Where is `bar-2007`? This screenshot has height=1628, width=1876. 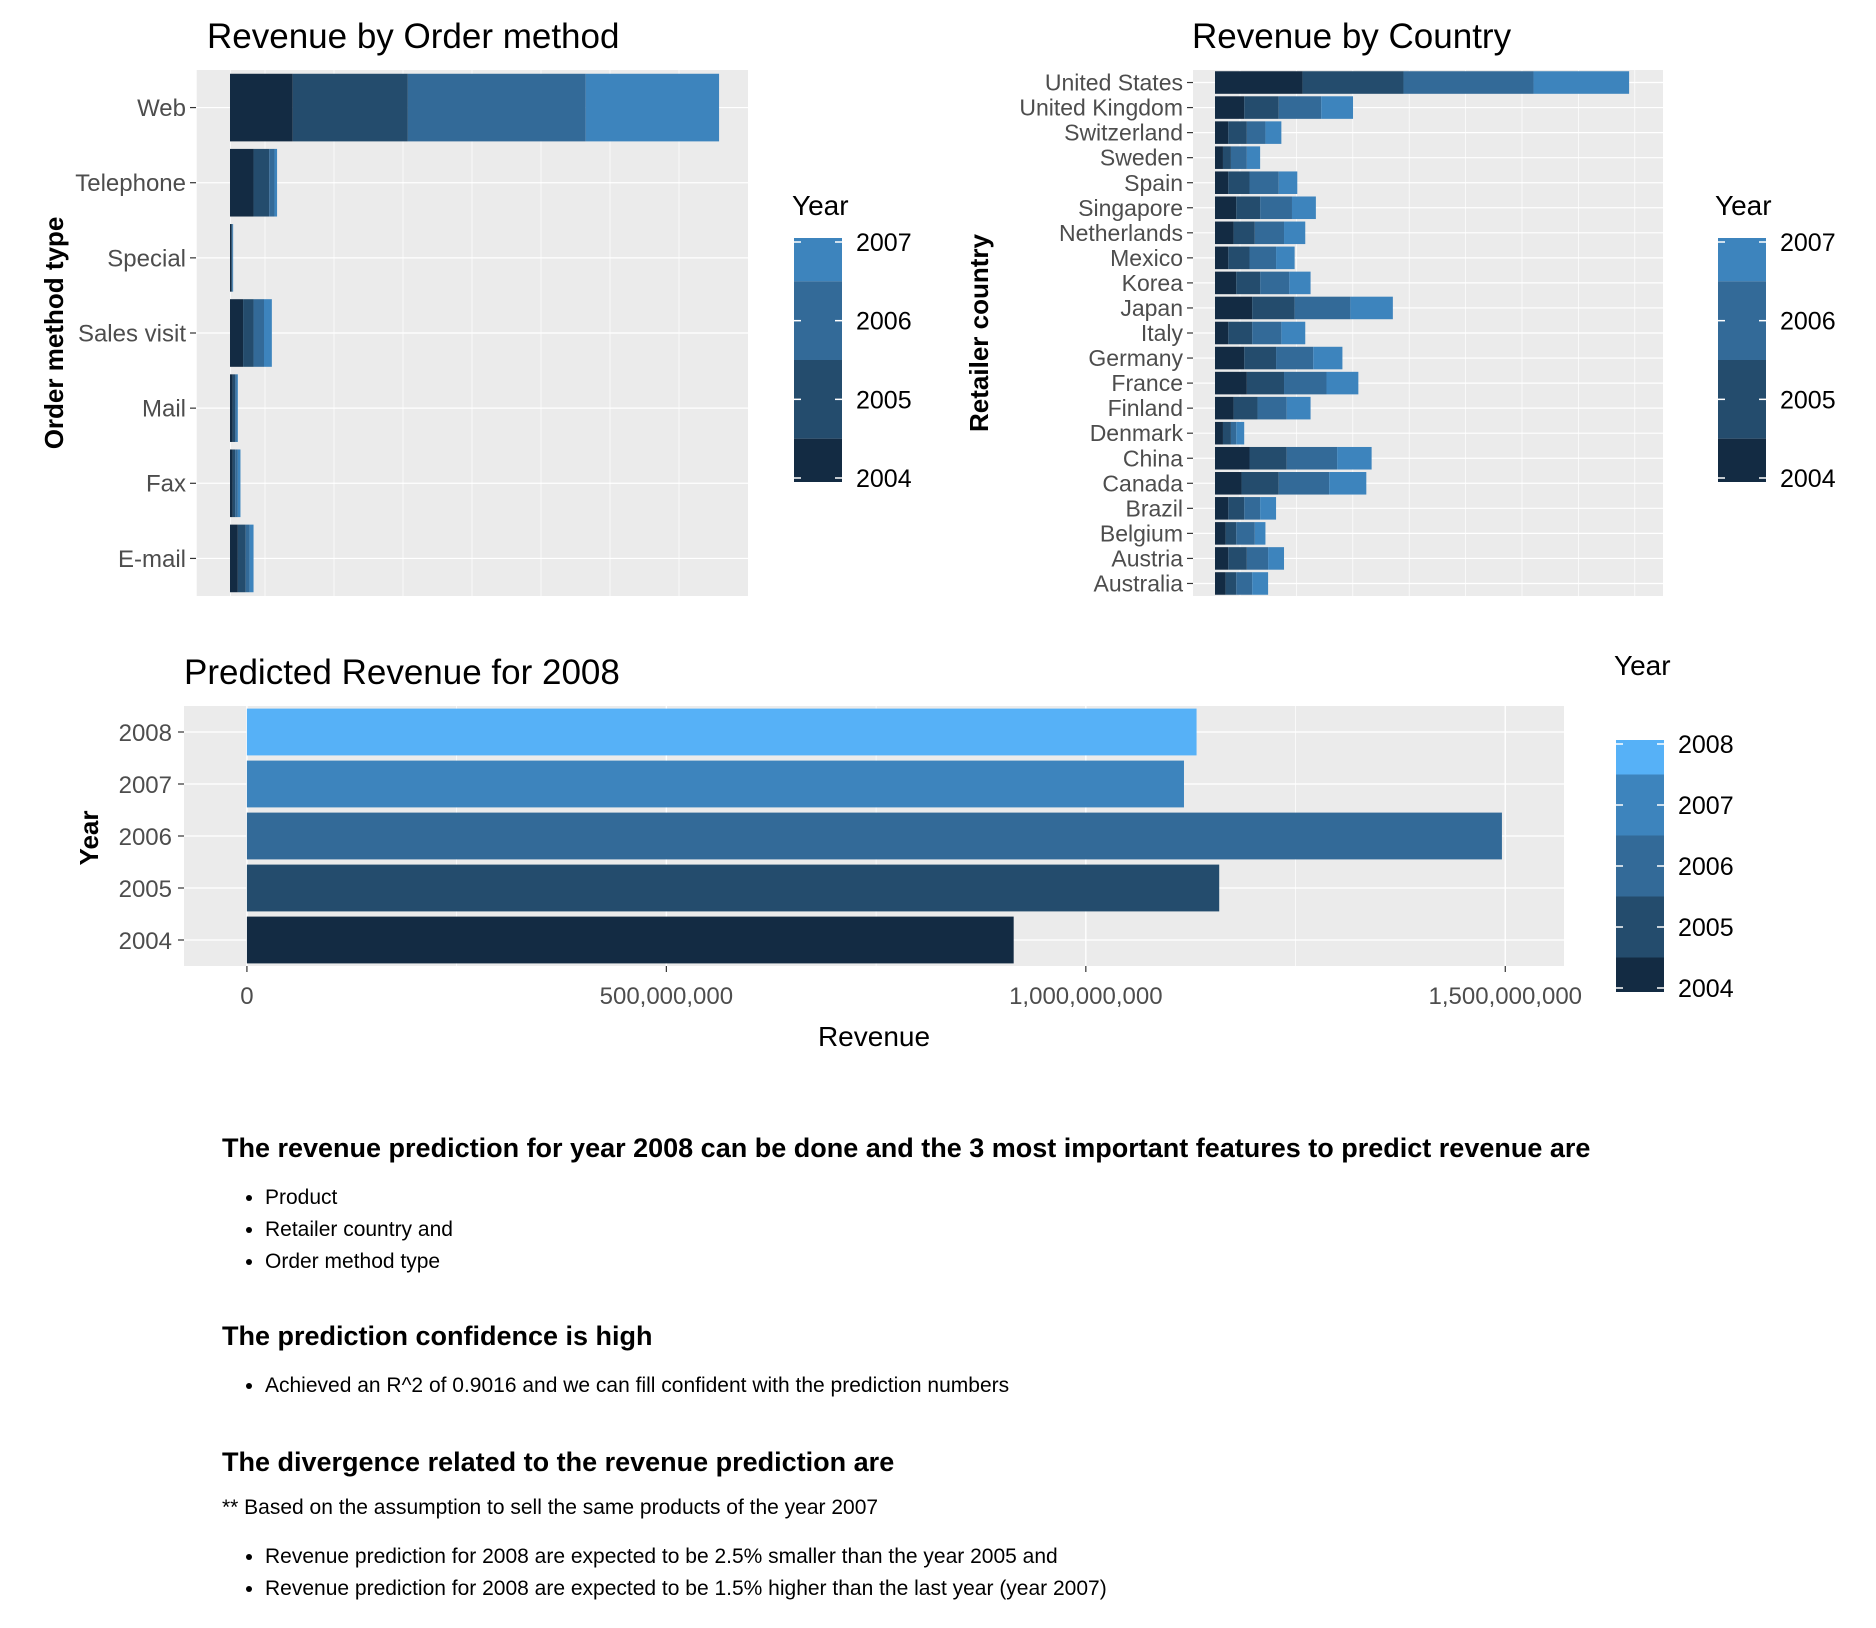
bar-2007 is located at coordinates (715, 784).